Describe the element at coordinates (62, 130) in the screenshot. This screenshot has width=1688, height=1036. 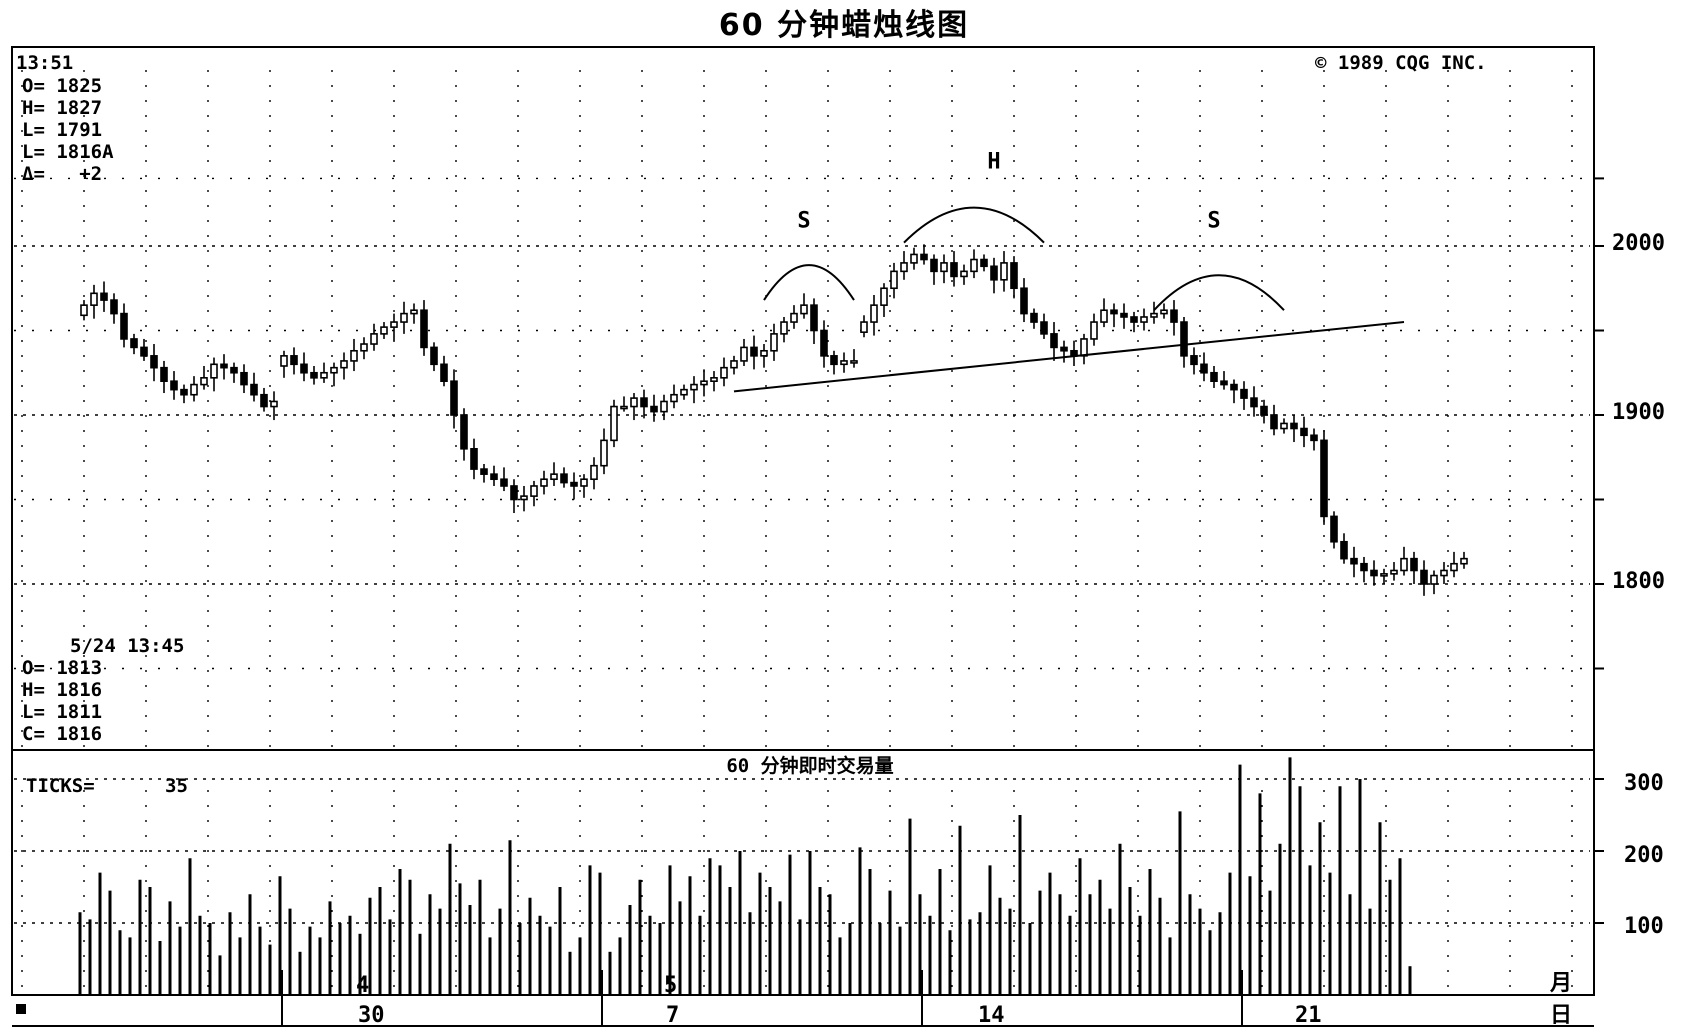
I see `readout-low: L= 1791` at that location.